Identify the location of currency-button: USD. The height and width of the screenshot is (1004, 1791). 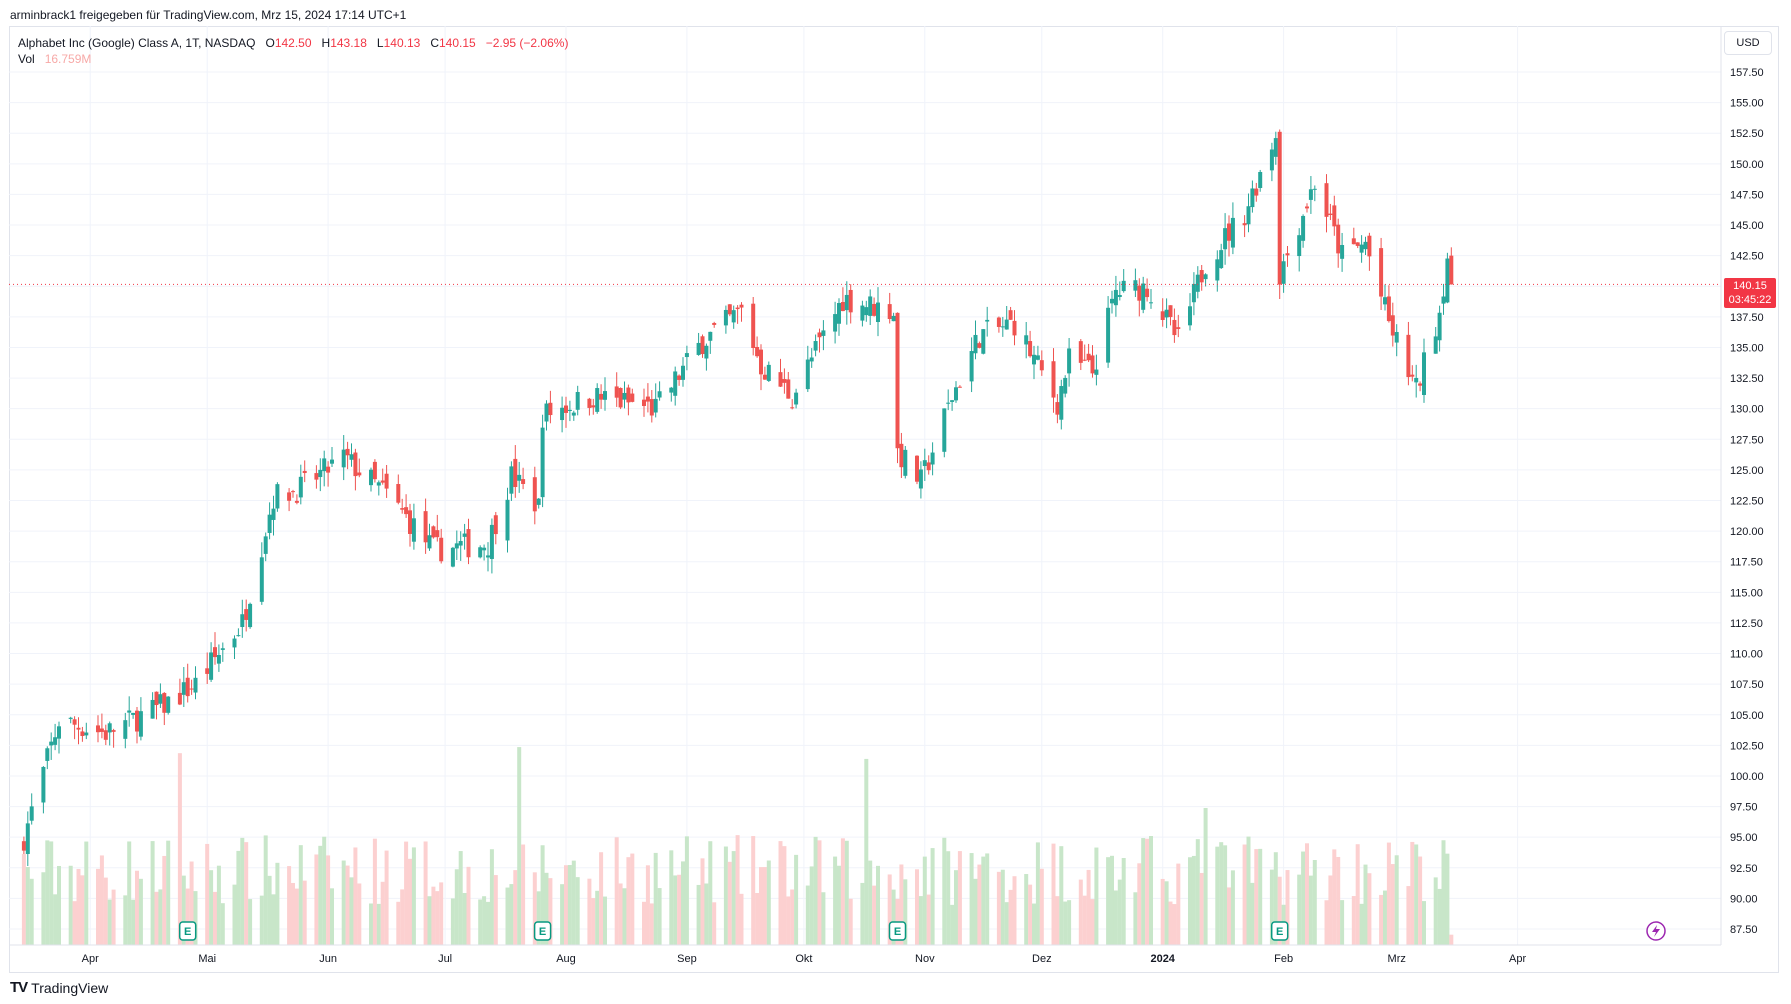
(1748, 43).